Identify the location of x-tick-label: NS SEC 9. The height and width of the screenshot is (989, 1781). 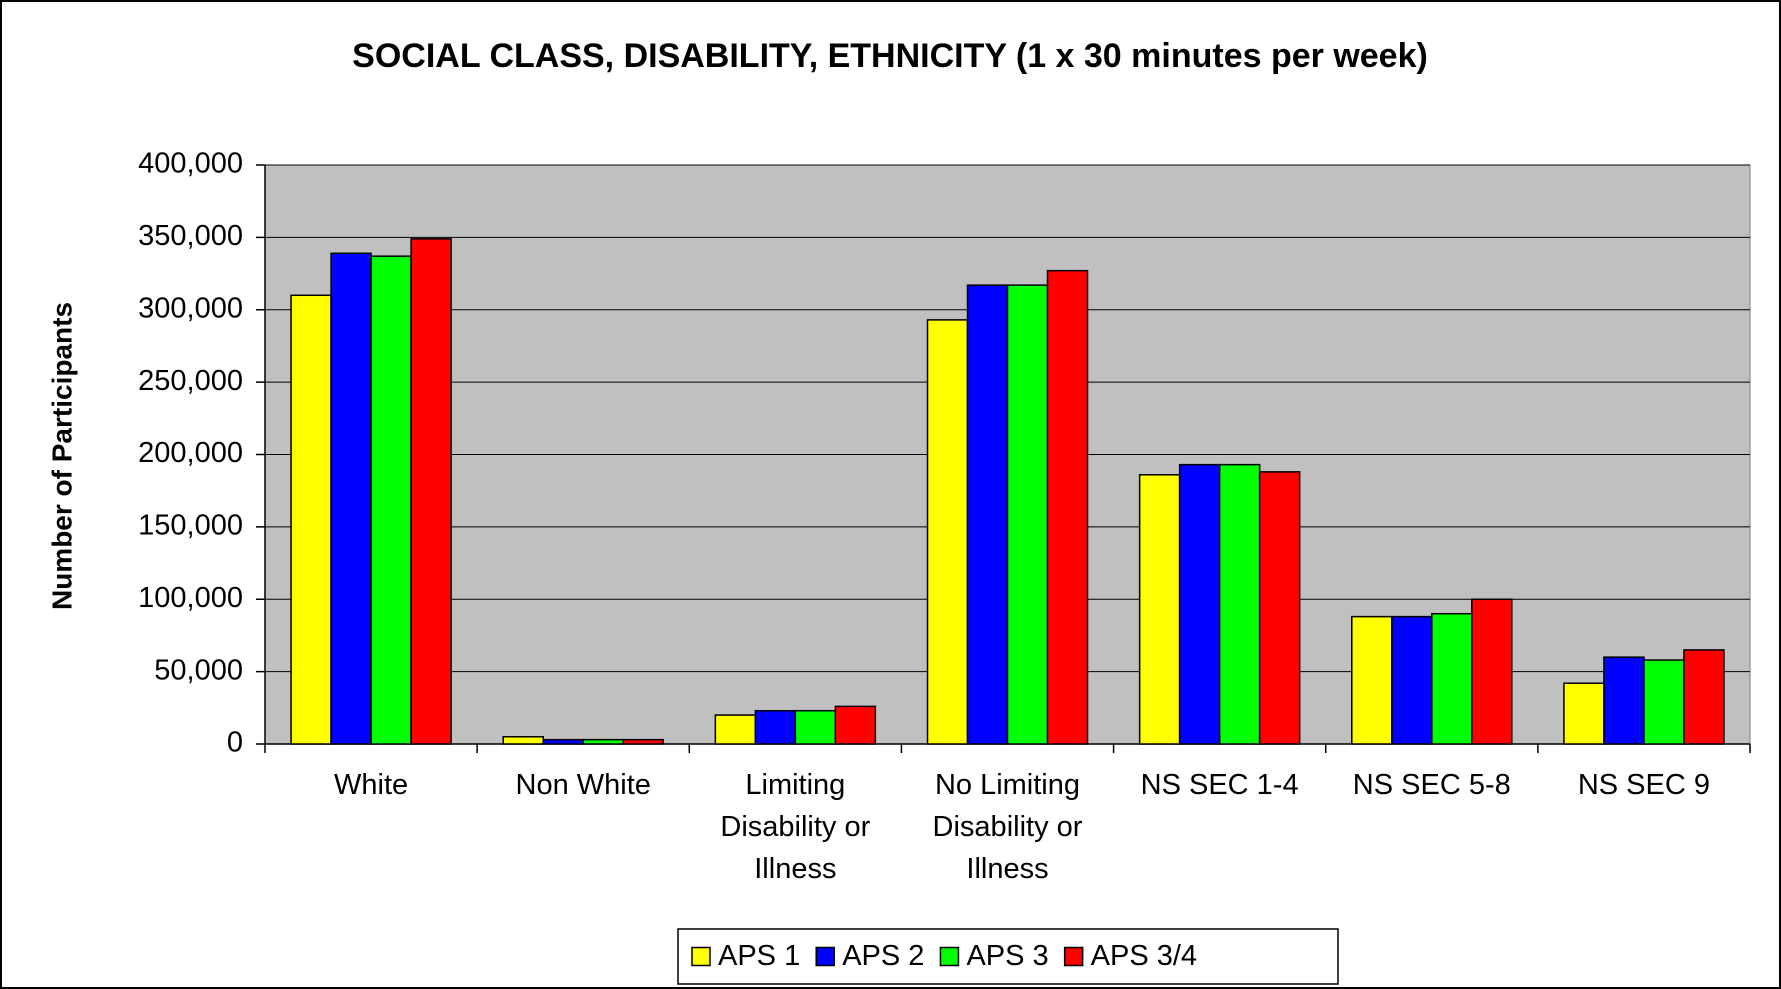
(1643, 785).